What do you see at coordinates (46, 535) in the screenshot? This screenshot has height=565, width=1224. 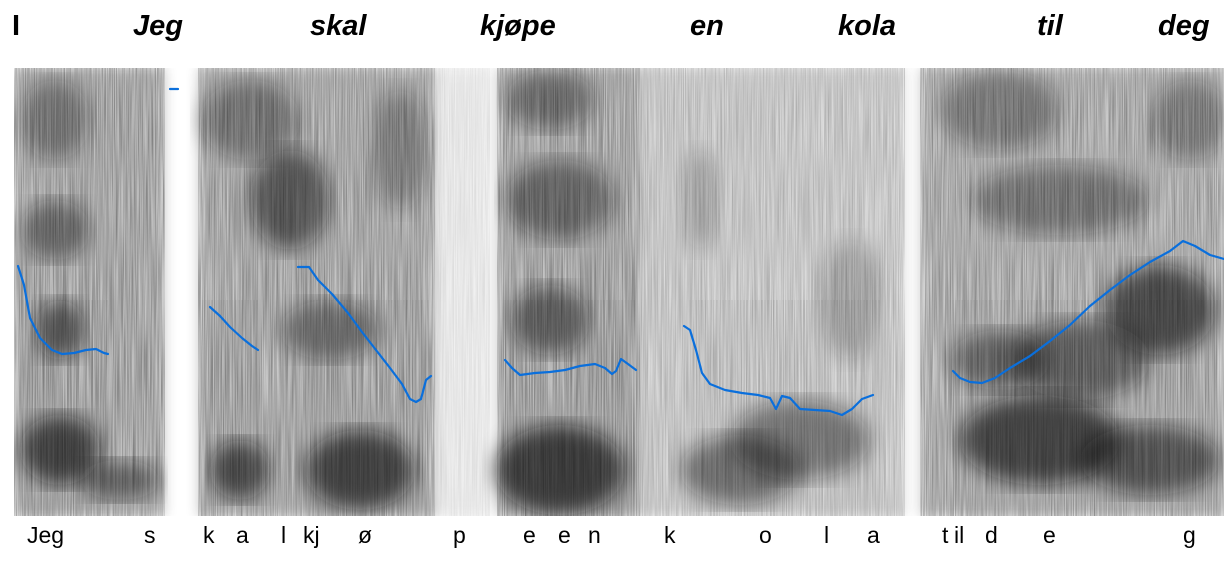 I see `segment-label: Jeg` at bounding box center [46, 535].